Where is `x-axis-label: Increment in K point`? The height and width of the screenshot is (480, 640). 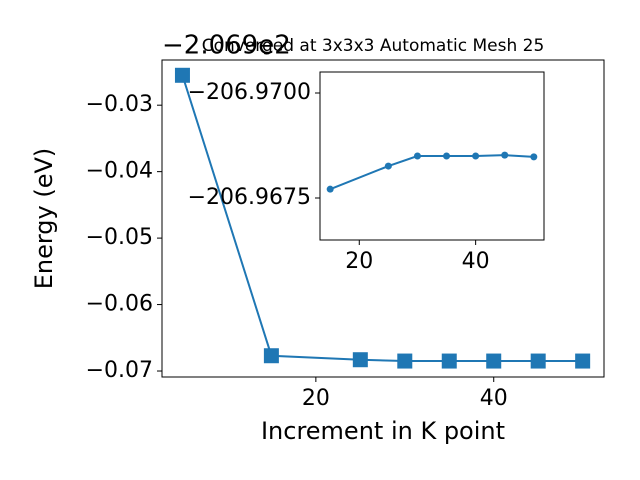 x-axis-label: Increment in K point is located at coordinates (383, 431).